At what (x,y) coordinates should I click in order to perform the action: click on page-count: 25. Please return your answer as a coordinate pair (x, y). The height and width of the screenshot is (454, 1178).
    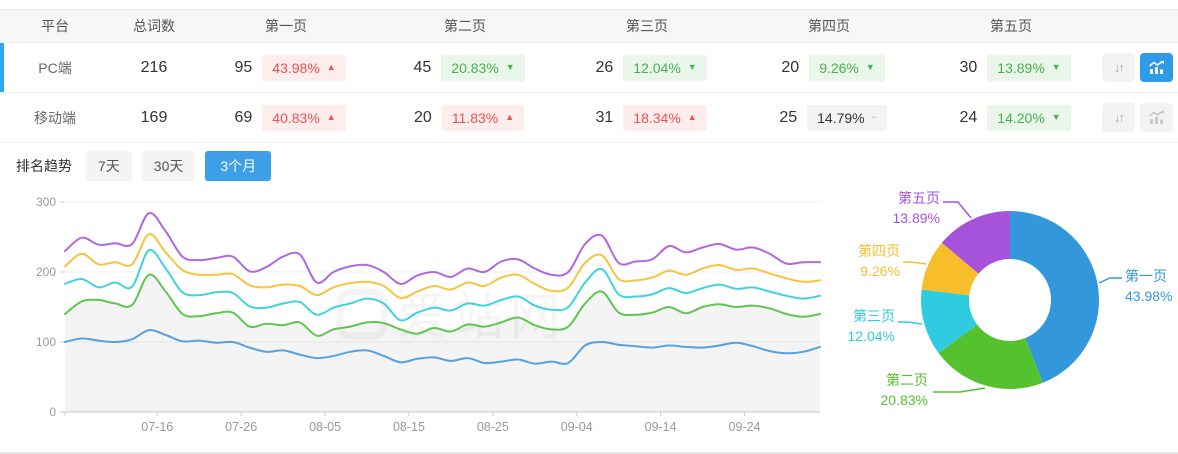
    Looking at the image, I should click on (788, 117).